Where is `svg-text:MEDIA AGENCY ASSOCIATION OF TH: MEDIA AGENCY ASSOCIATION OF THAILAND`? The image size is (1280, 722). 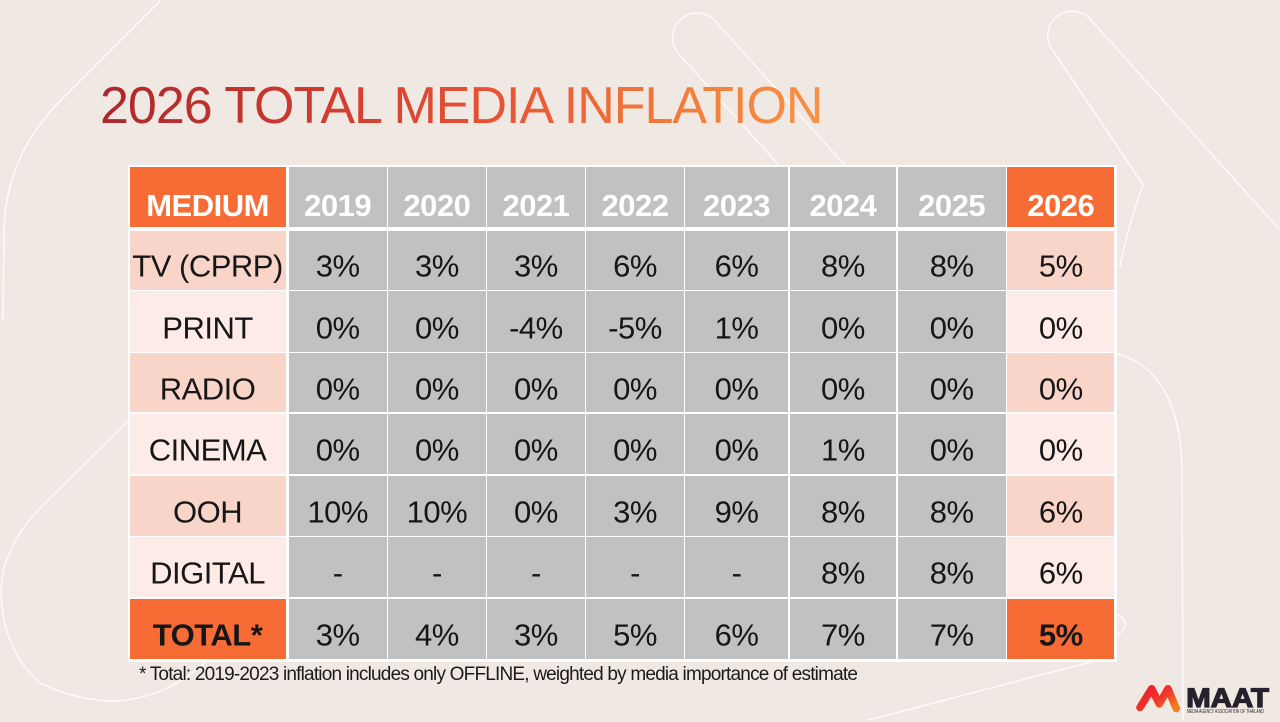
svg-text:MEDIA AGENCY ASSOCIATION OF TH: MEDIA AGENCY ASSOCIATION OF THAILAND is located at coordinates (1225, 712).